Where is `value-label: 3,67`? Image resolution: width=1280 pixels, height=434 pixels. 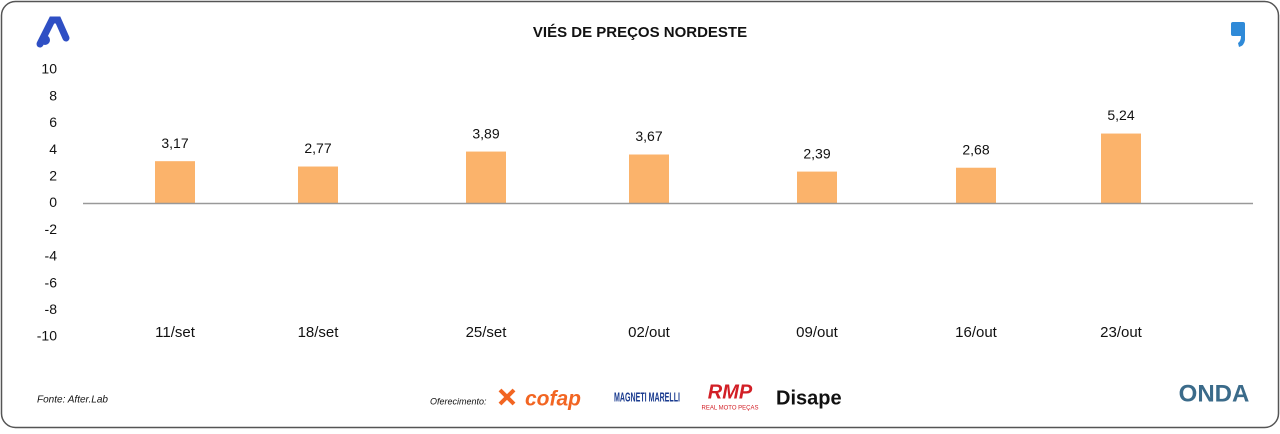
value-label: 3,67 is located at coordinates (648, 136).